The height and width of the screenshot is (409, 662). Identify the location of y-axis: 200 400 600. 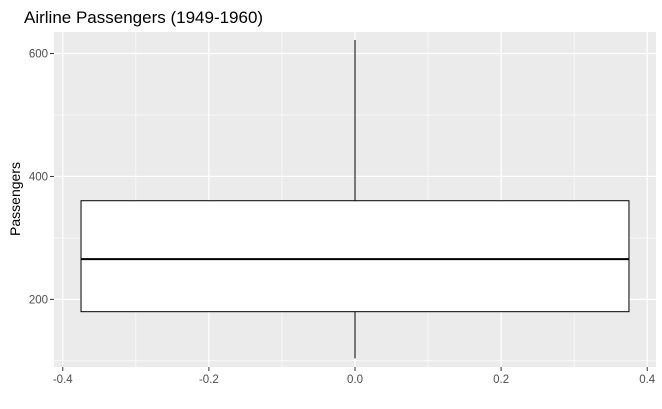
(41, 177).